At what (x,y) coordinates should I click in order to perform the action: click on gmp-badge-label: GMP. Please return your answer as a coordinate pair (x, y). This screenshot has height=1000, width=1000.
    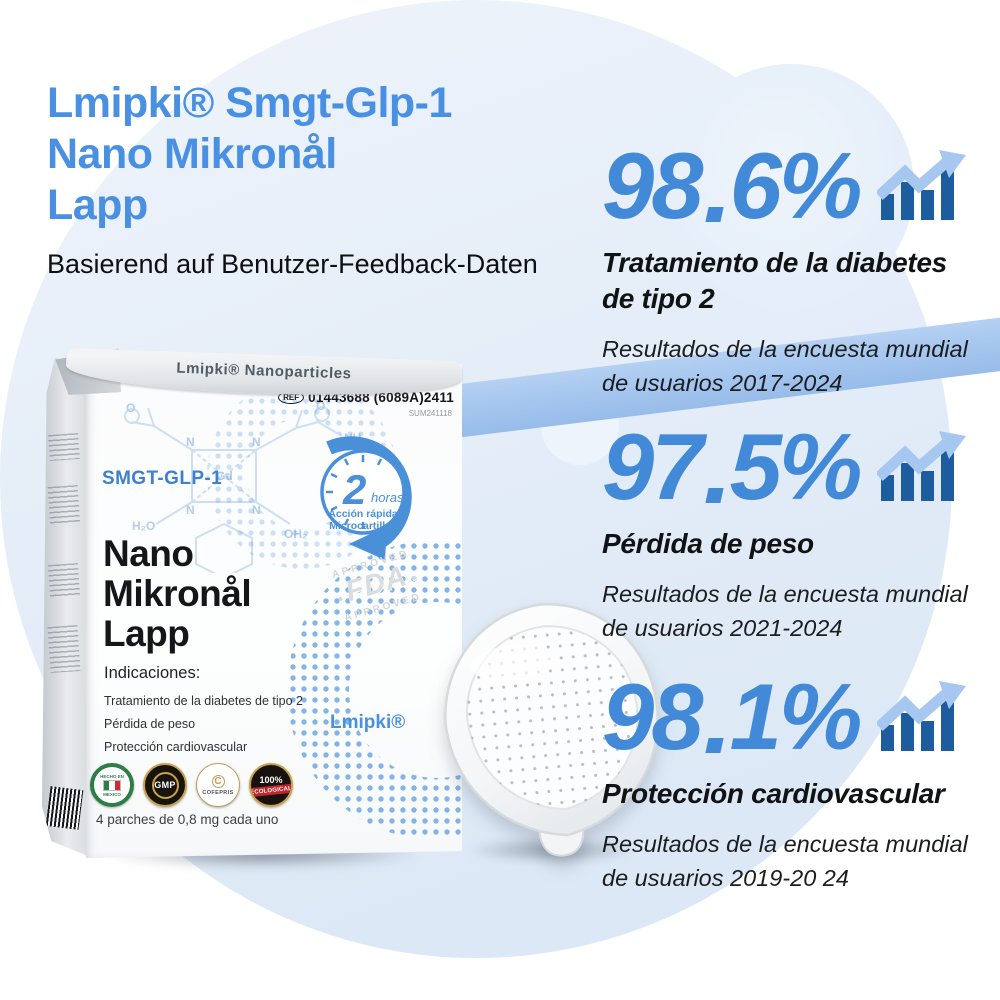
    Looking at the image, I should click on (165, 785).